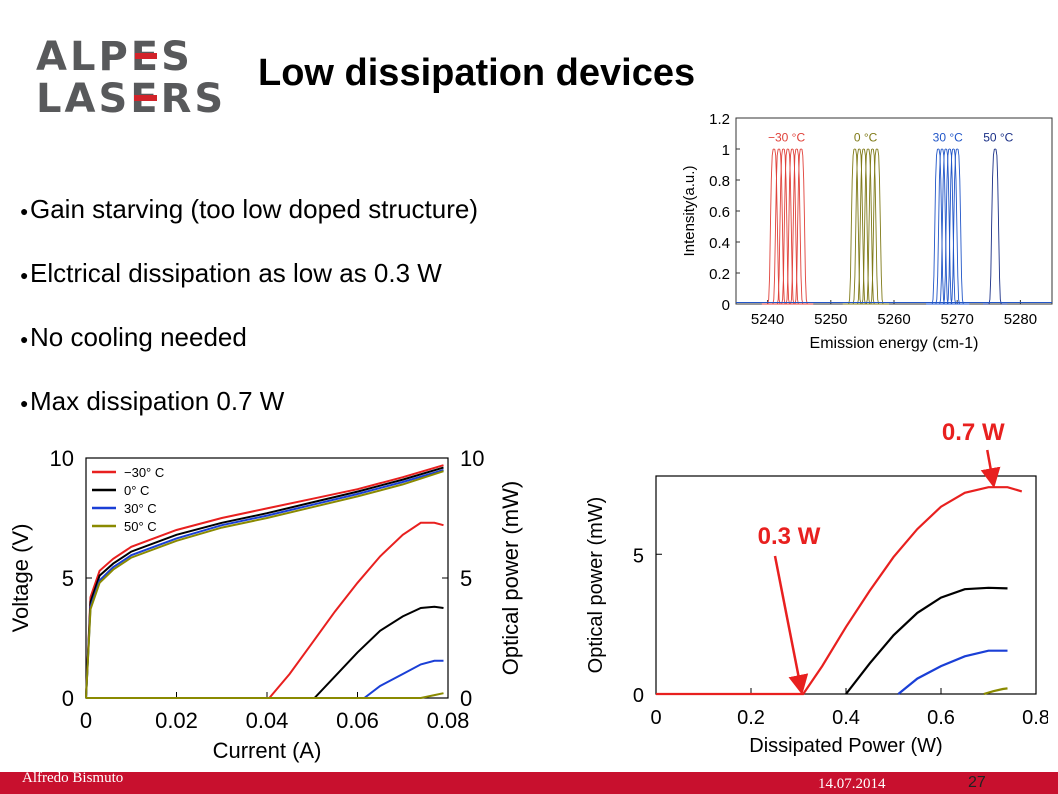 The image size is (1058, 794). What do you see at coordinates (140, 526) in the screenshot?
I see `legend-label: 50° C` at bounding box center [140, 526].